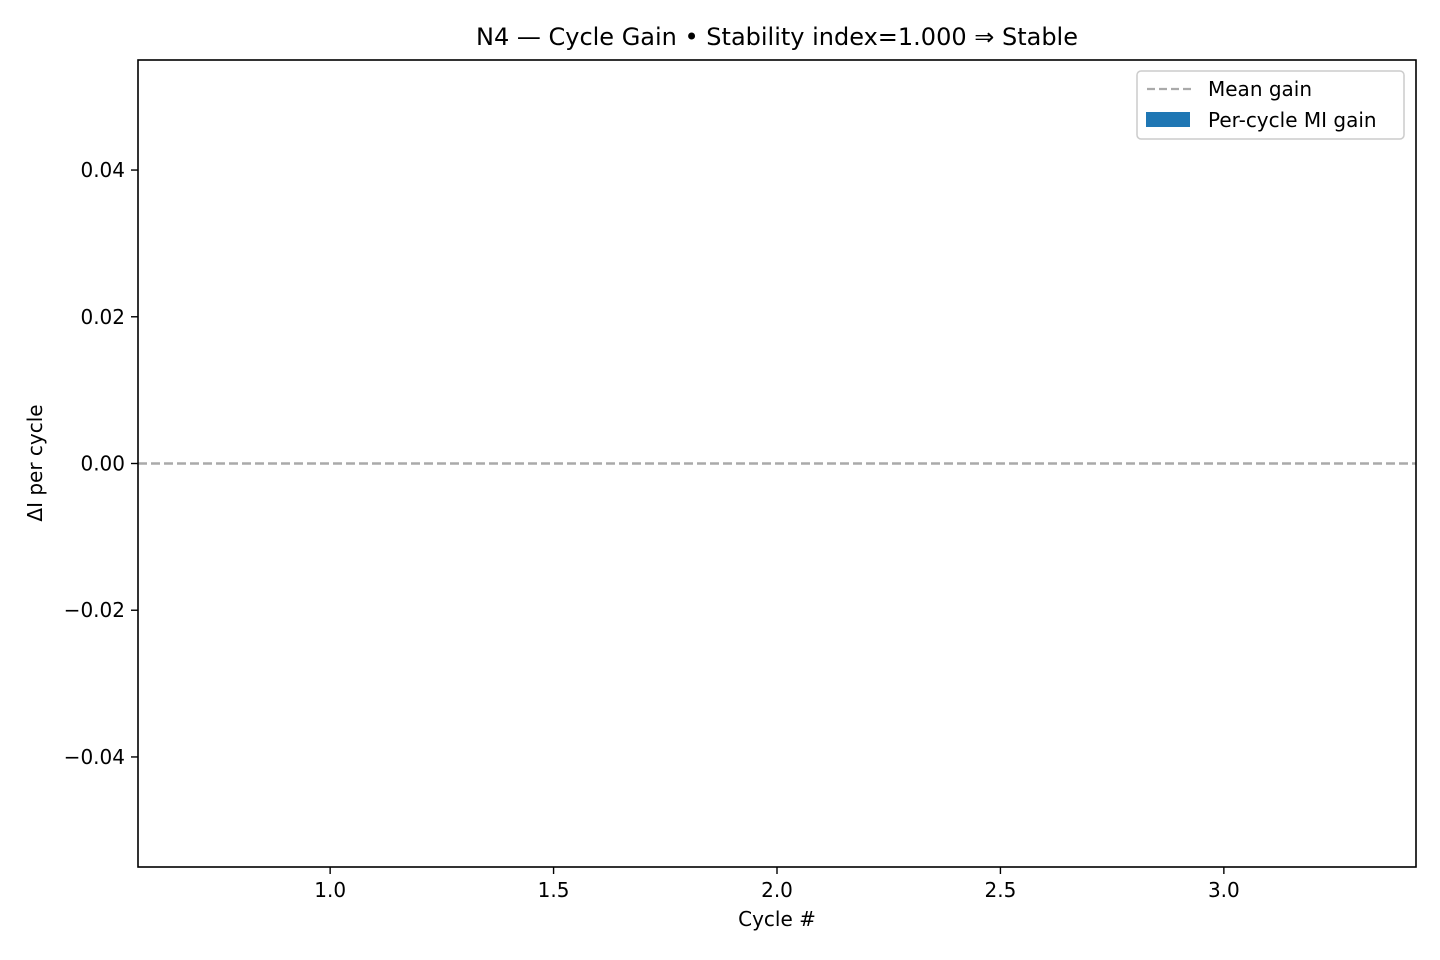 The image size is (1440, 960). I want to click on y-tick-label: −0.04, so click(94, 757).